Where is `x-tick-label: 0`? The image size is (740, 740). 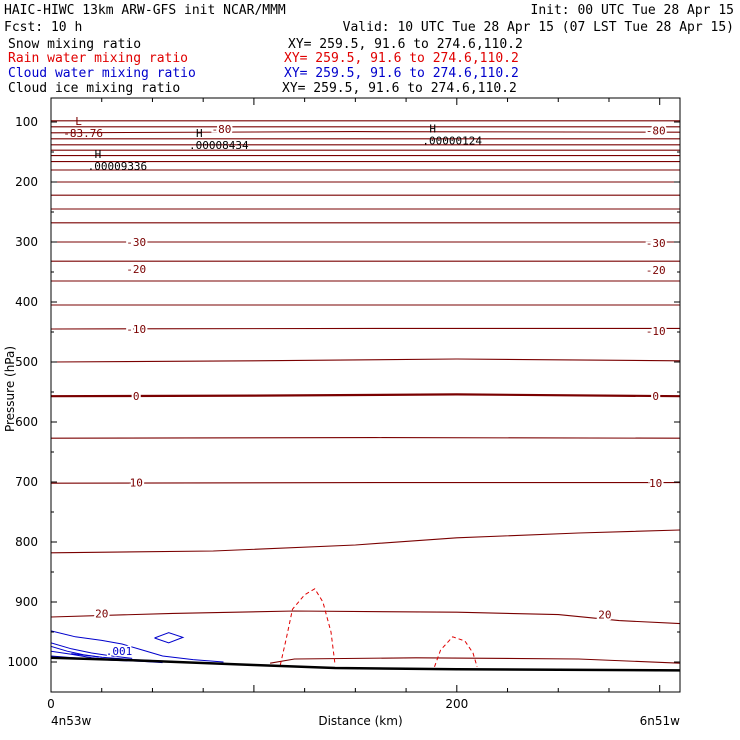
x-tick-label: 0 is located at coordinates (51, 704).